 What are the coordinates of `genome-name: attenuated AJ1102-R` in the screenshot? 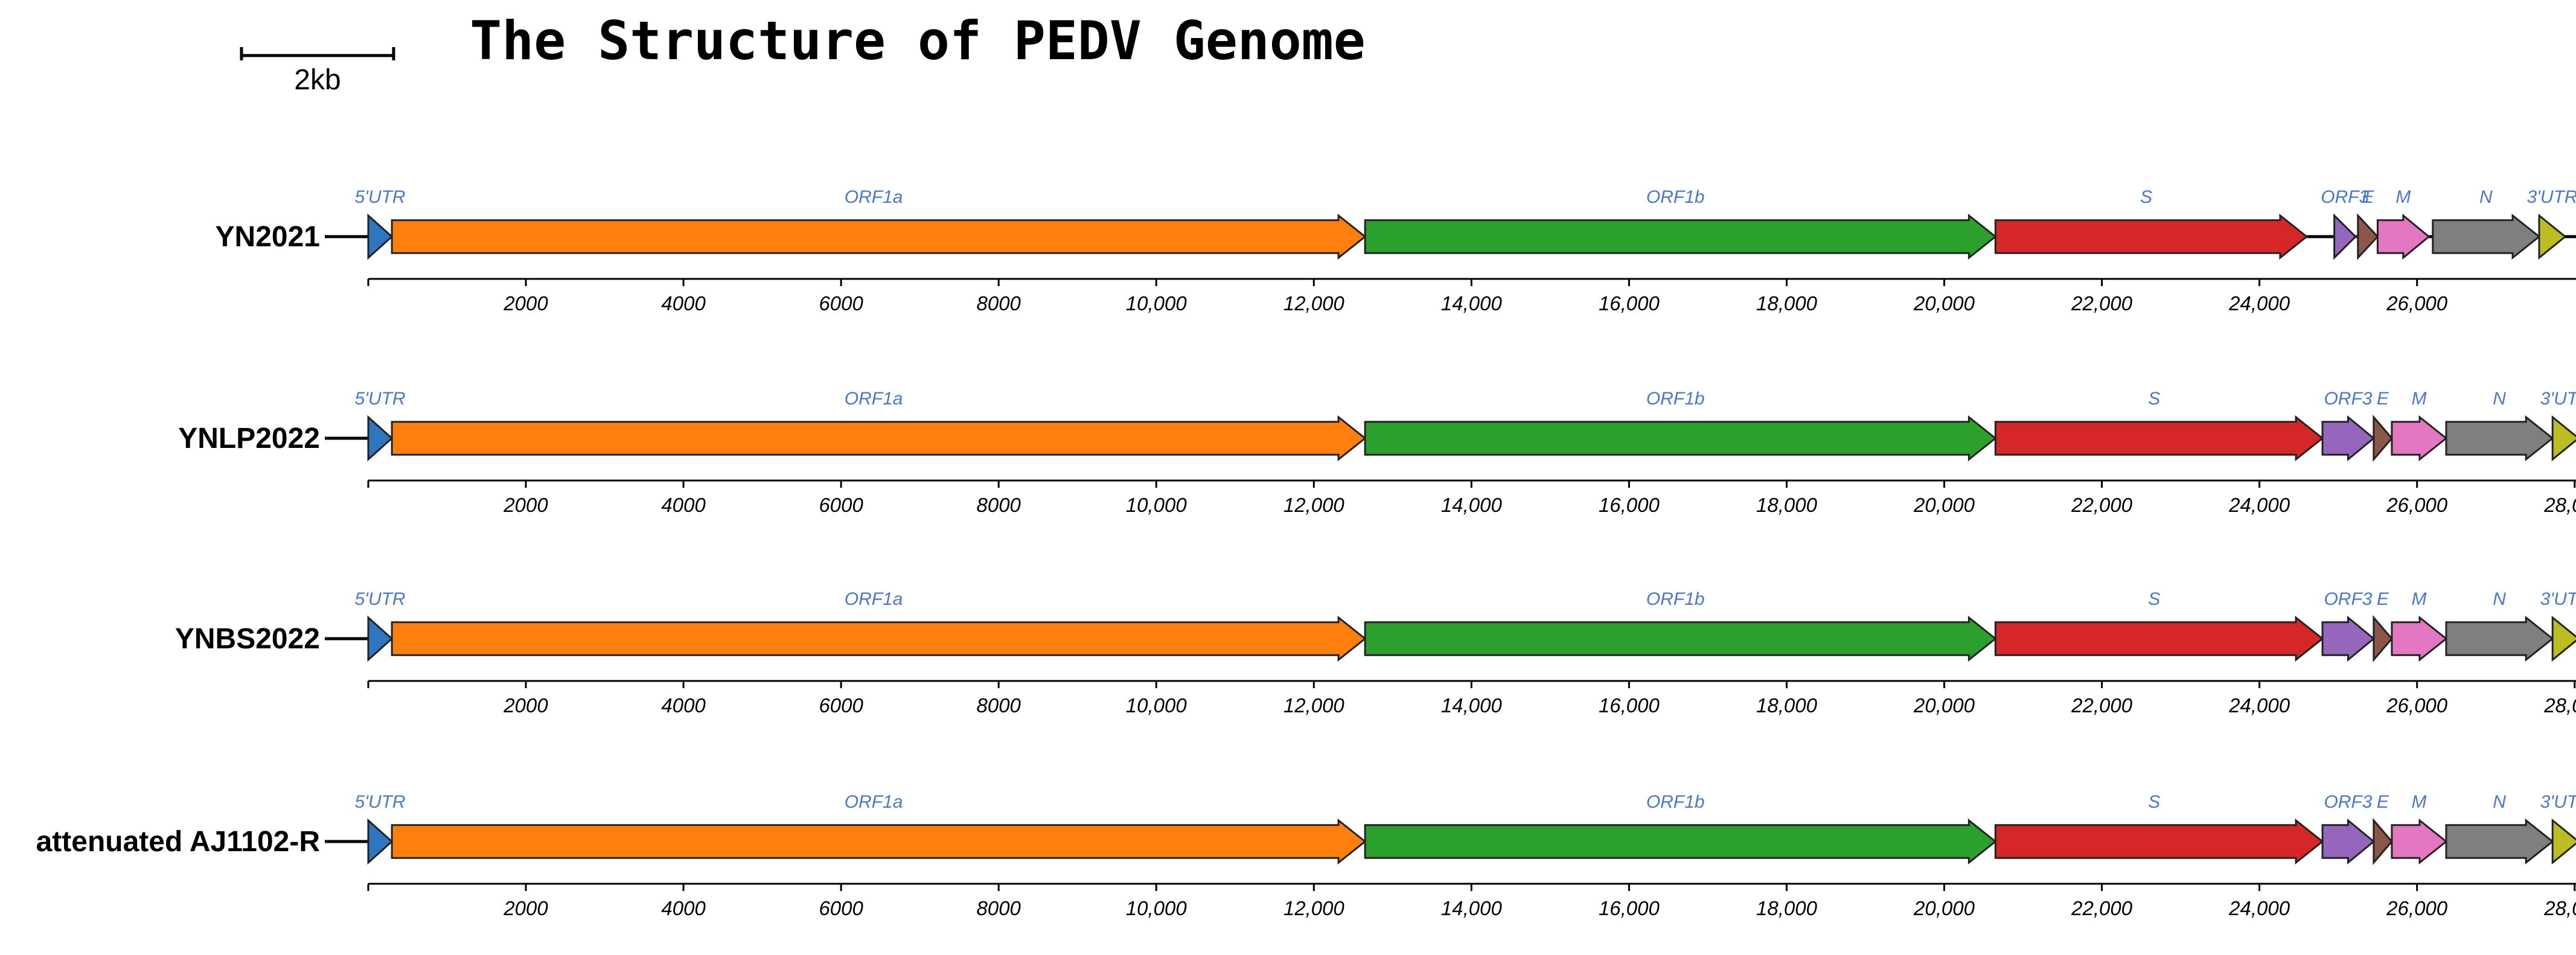 It's located at (178, 842).